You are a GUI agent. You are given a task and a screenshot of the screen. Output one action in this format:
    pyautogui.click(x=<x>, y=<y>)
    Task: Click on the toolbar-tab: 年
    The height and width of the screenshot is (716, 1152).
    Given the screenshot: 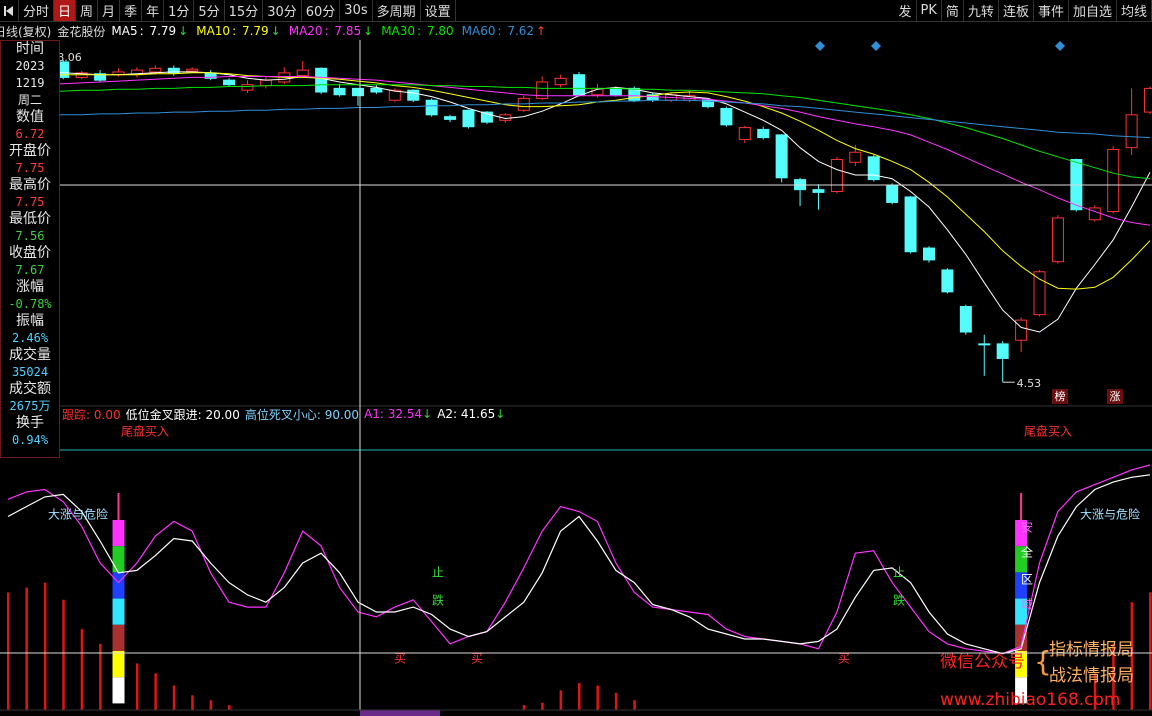 What is the action you would take?
    pyautogui.click(x=153, y=10)
    